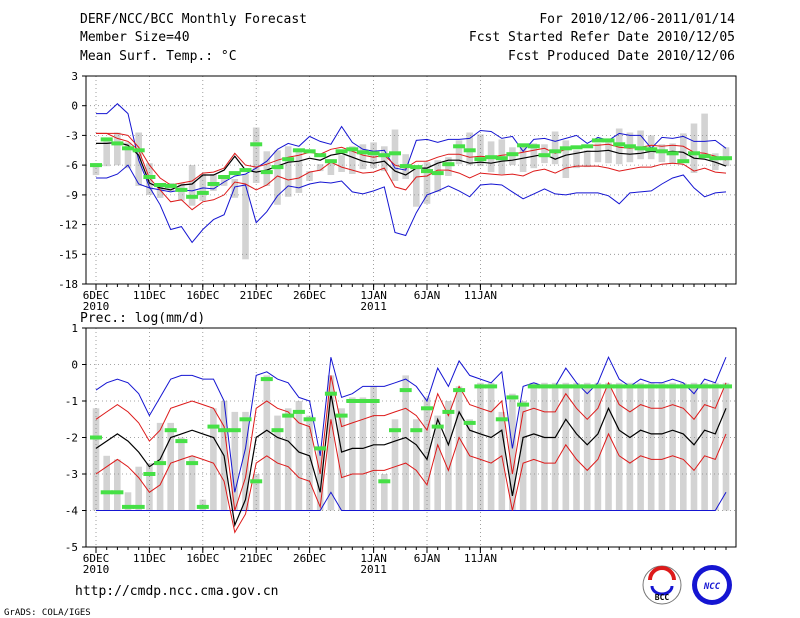 The height and width of the screenshot is (618, 800). I want to click on temp-year-label-0: 2010, so click(96, 306).